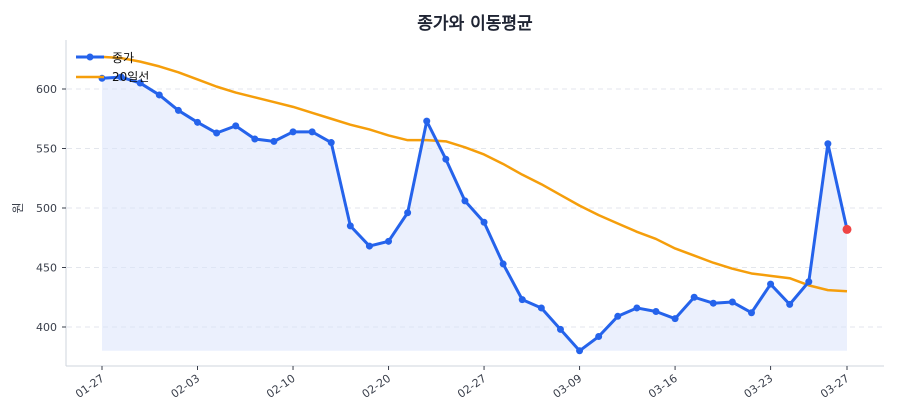 The height and width of the screenshot is (420, 900). I want to click on x-tick-label: 02-27, so click(472, 386).